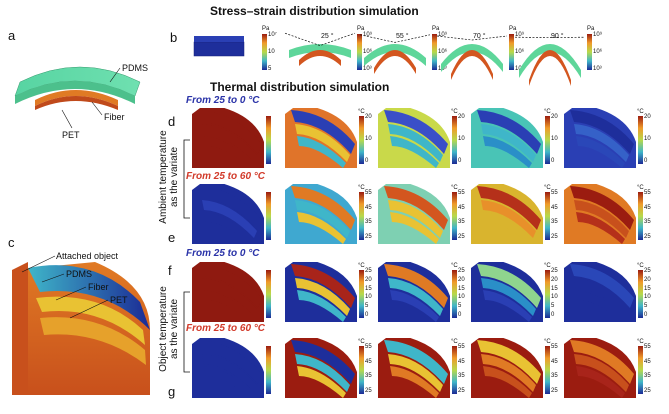  Describe the element at coordinates (554, 207) in the screenshot. I see `thermal-tick-e-4-1: 45` at that location.